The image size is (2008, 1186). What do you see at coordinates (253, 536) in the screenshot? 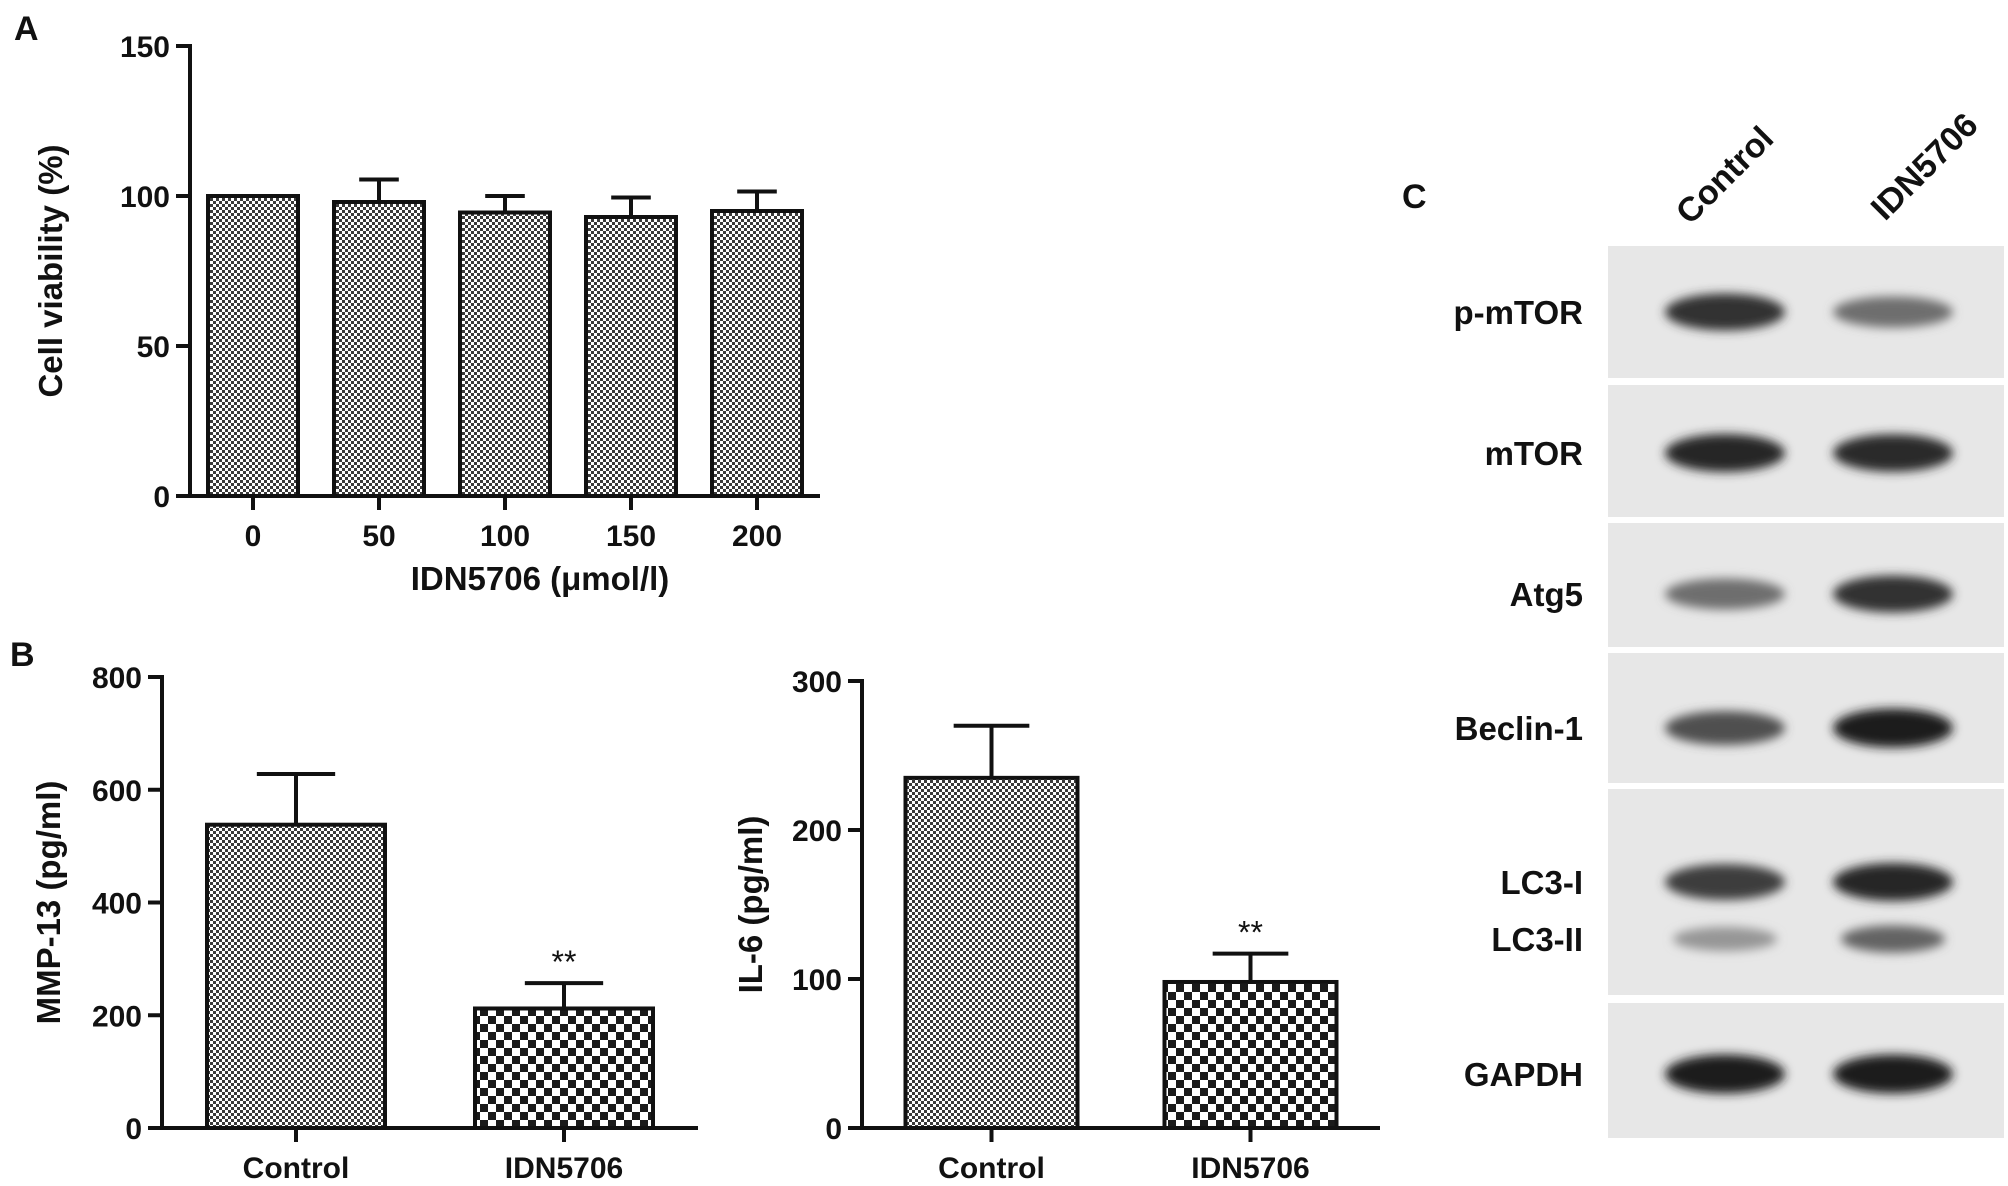
I see `x-tick-label: 0` at bounding box center [253, 536].